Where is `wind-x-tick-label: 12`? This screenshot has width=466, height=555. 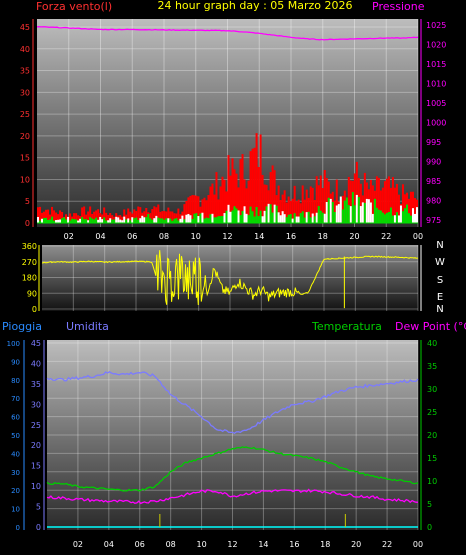 wind-x-tick-label: 12 is located at coordinates (227, 236).